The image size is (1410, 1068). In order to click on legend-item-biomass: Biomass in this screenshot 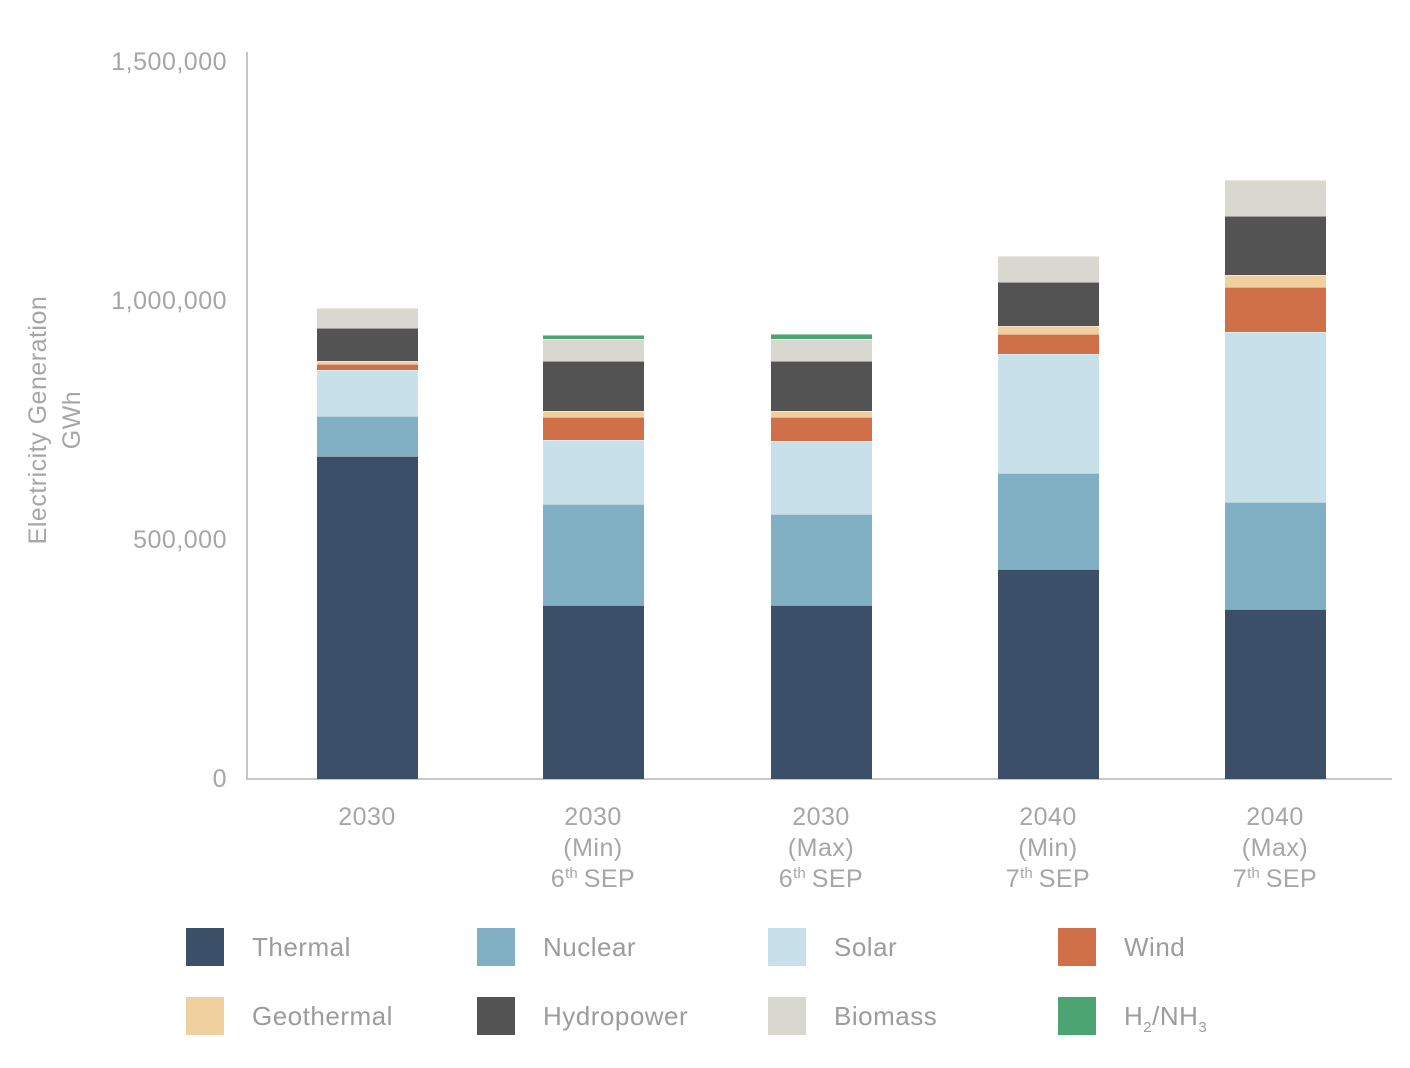, I will do `click(852, 1016)`.